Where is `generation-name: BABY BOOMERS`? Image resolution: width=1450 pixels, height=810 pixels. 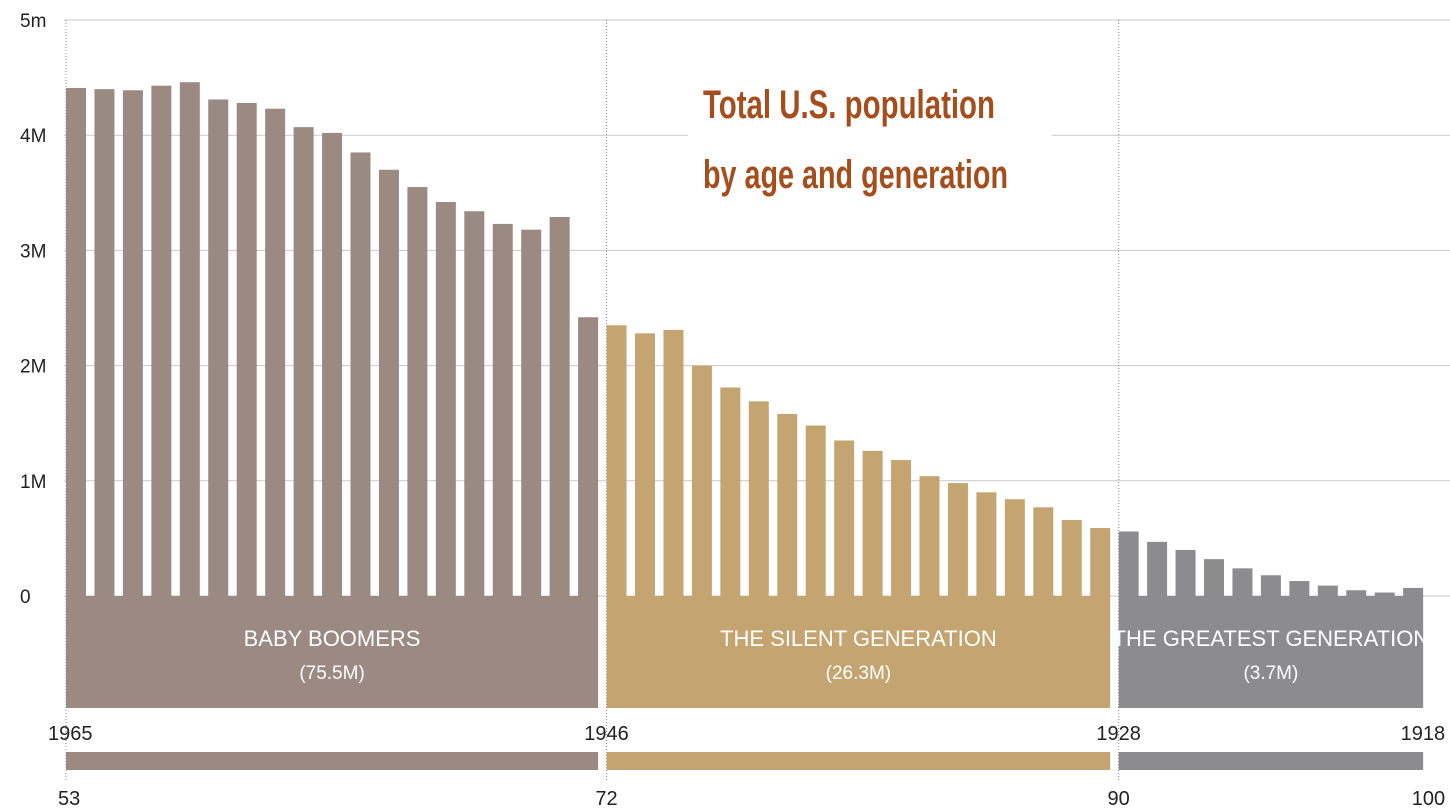 generation-name: BABY BOOMERS is located at coordinates (332, 638).